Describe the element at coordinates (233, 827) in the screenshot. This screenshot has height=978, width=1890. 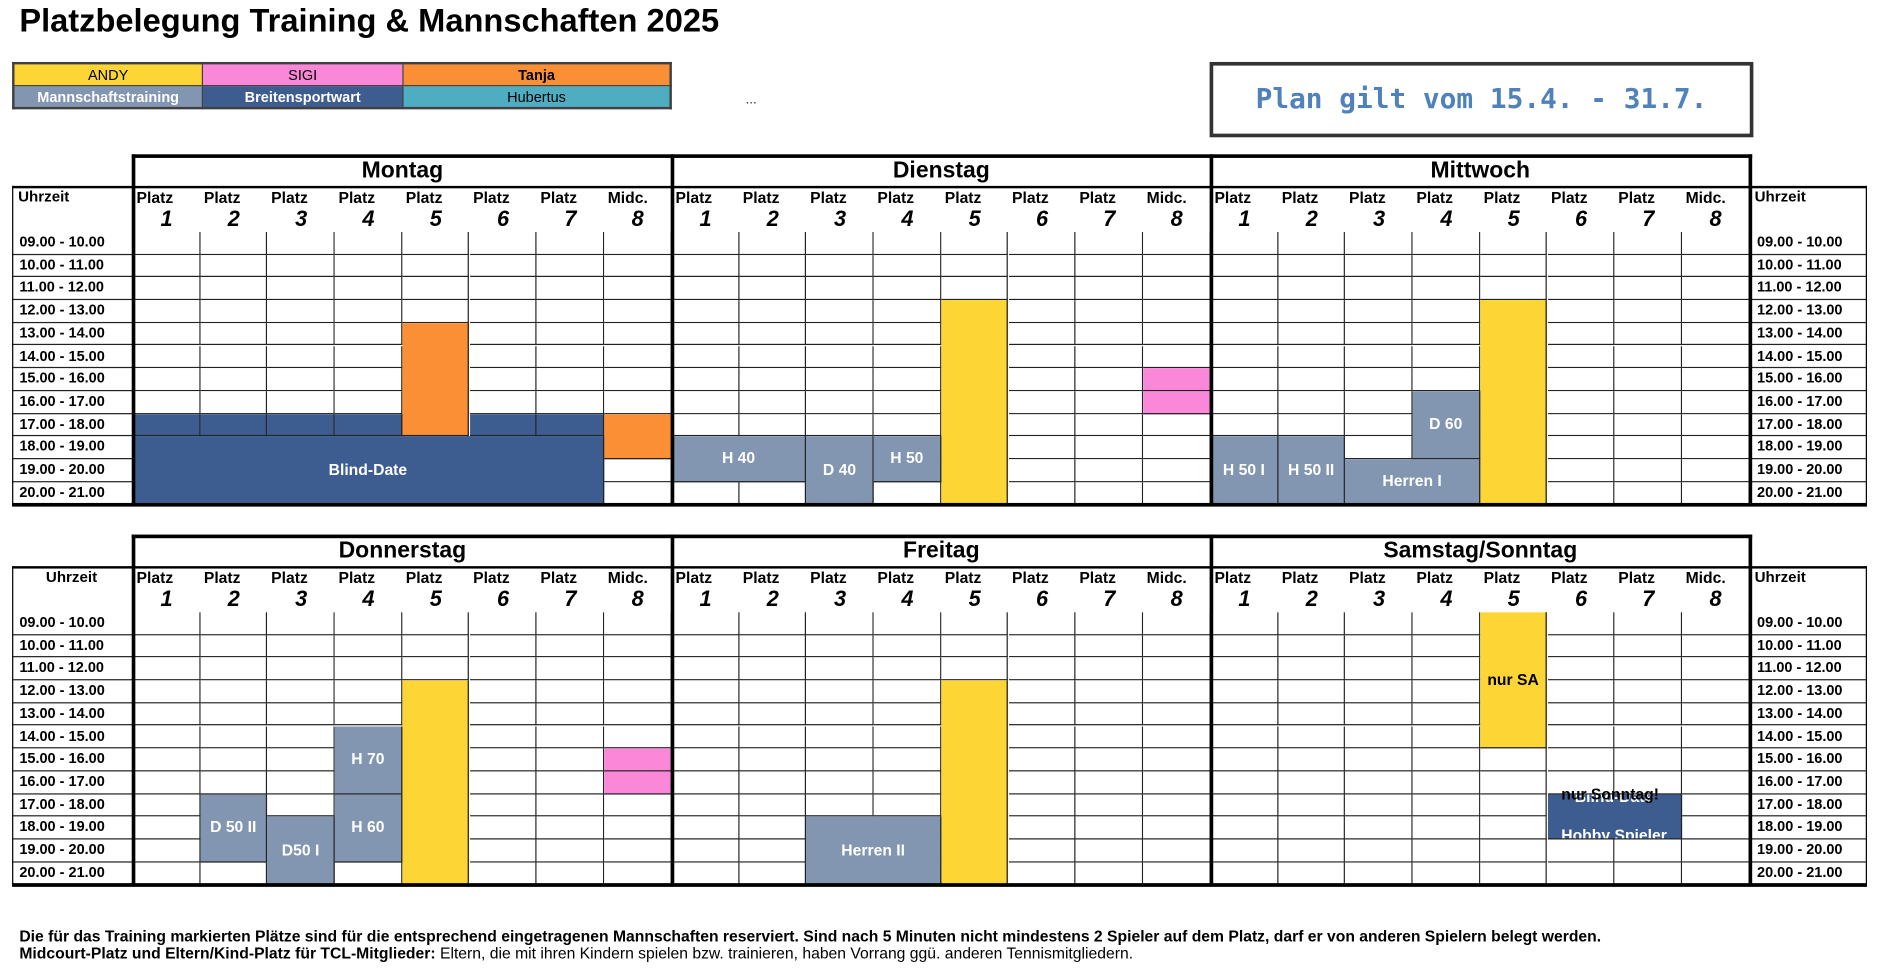
I see `booking-label: D 50 II` at that location.